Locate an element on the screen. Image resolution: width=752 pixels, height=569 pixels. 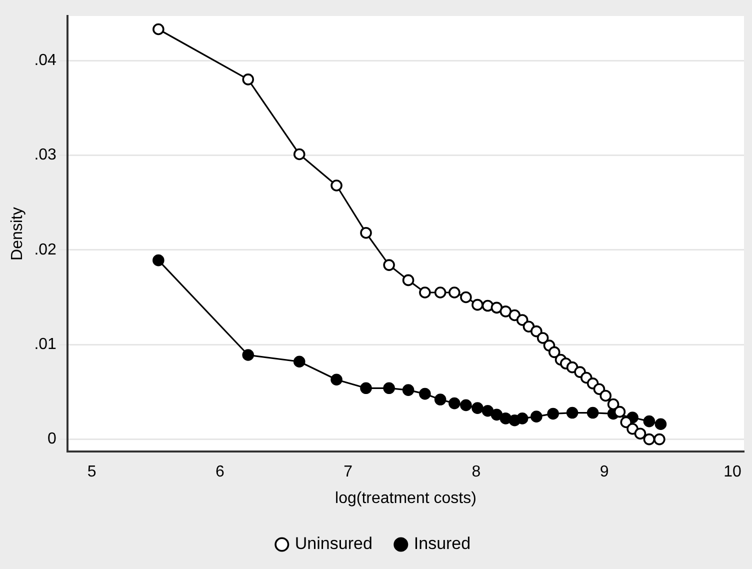
legend-label: Uninsured is located at coordinates (333, 544).